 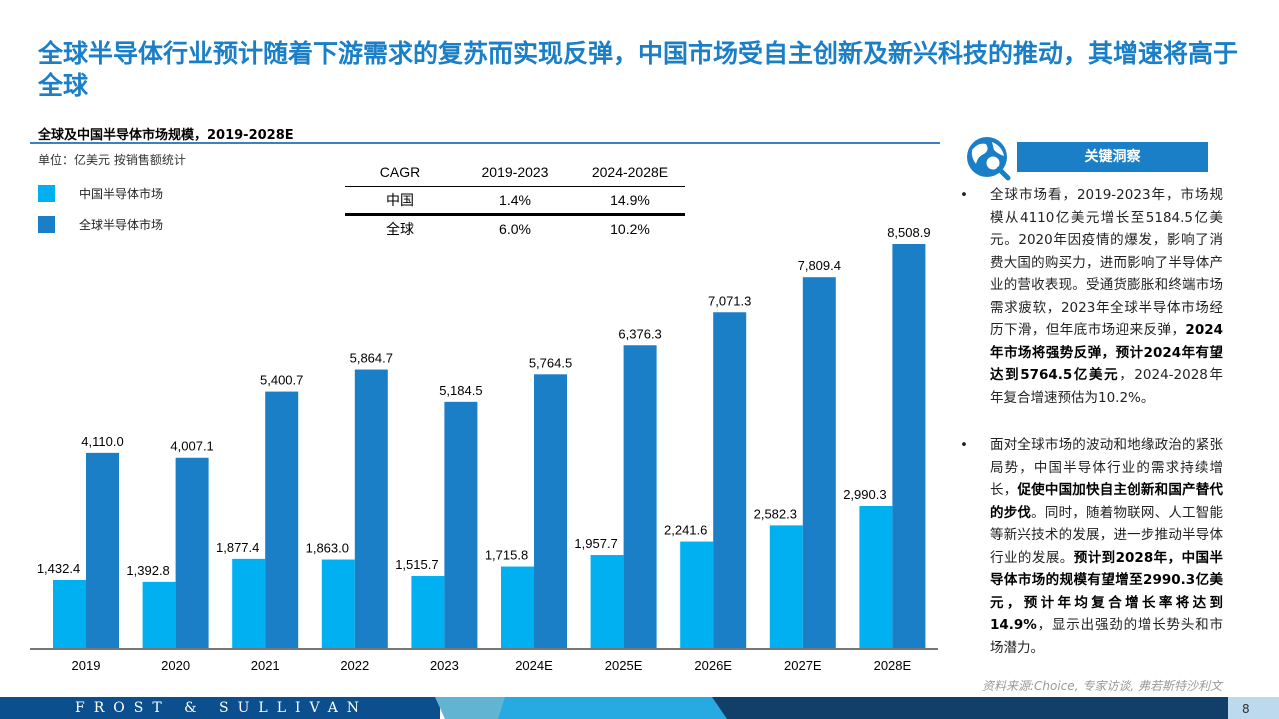 I want to click on x-tick-label: 2027E, so click(x=803, y=665).